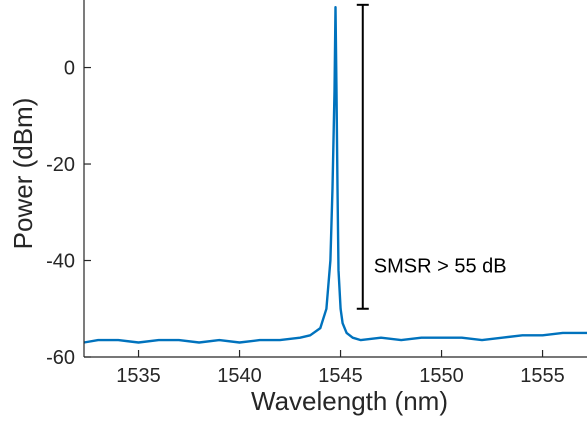 This screenshot has width=587, height=421. Describe the element at coordinates (68, 213) in the screenshot. I see `y-ticks: -60 -40 -20 0` at that location.